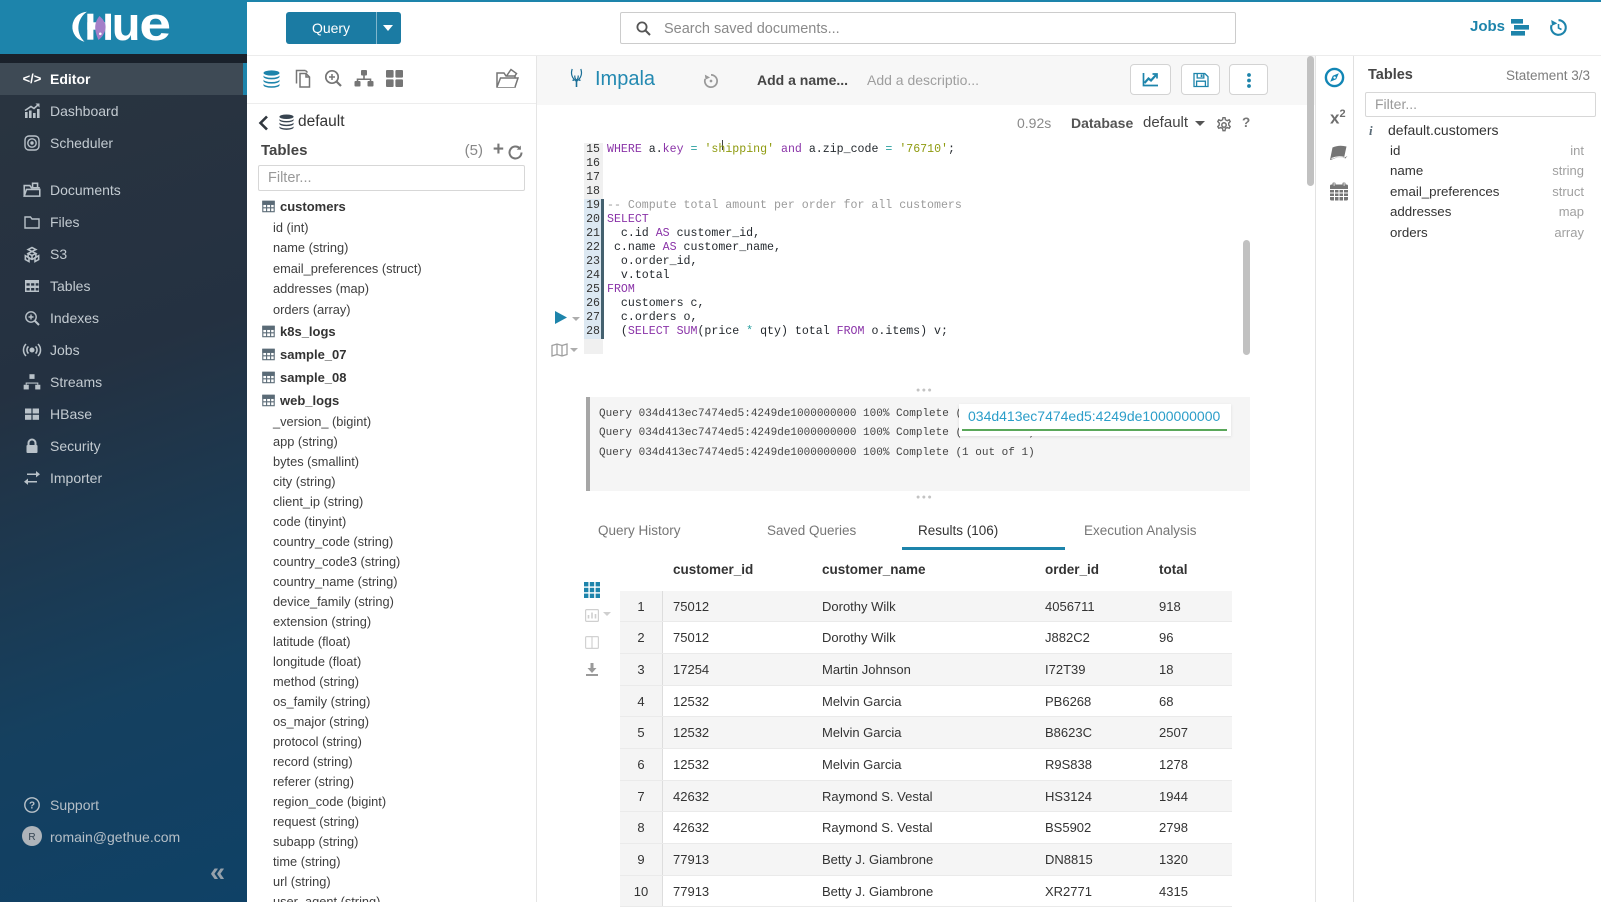 This screenshot has width=1601, height=907. Describe the element at coordinates (31, 837) in the screenshot. I see `svg-text: R` at that location.